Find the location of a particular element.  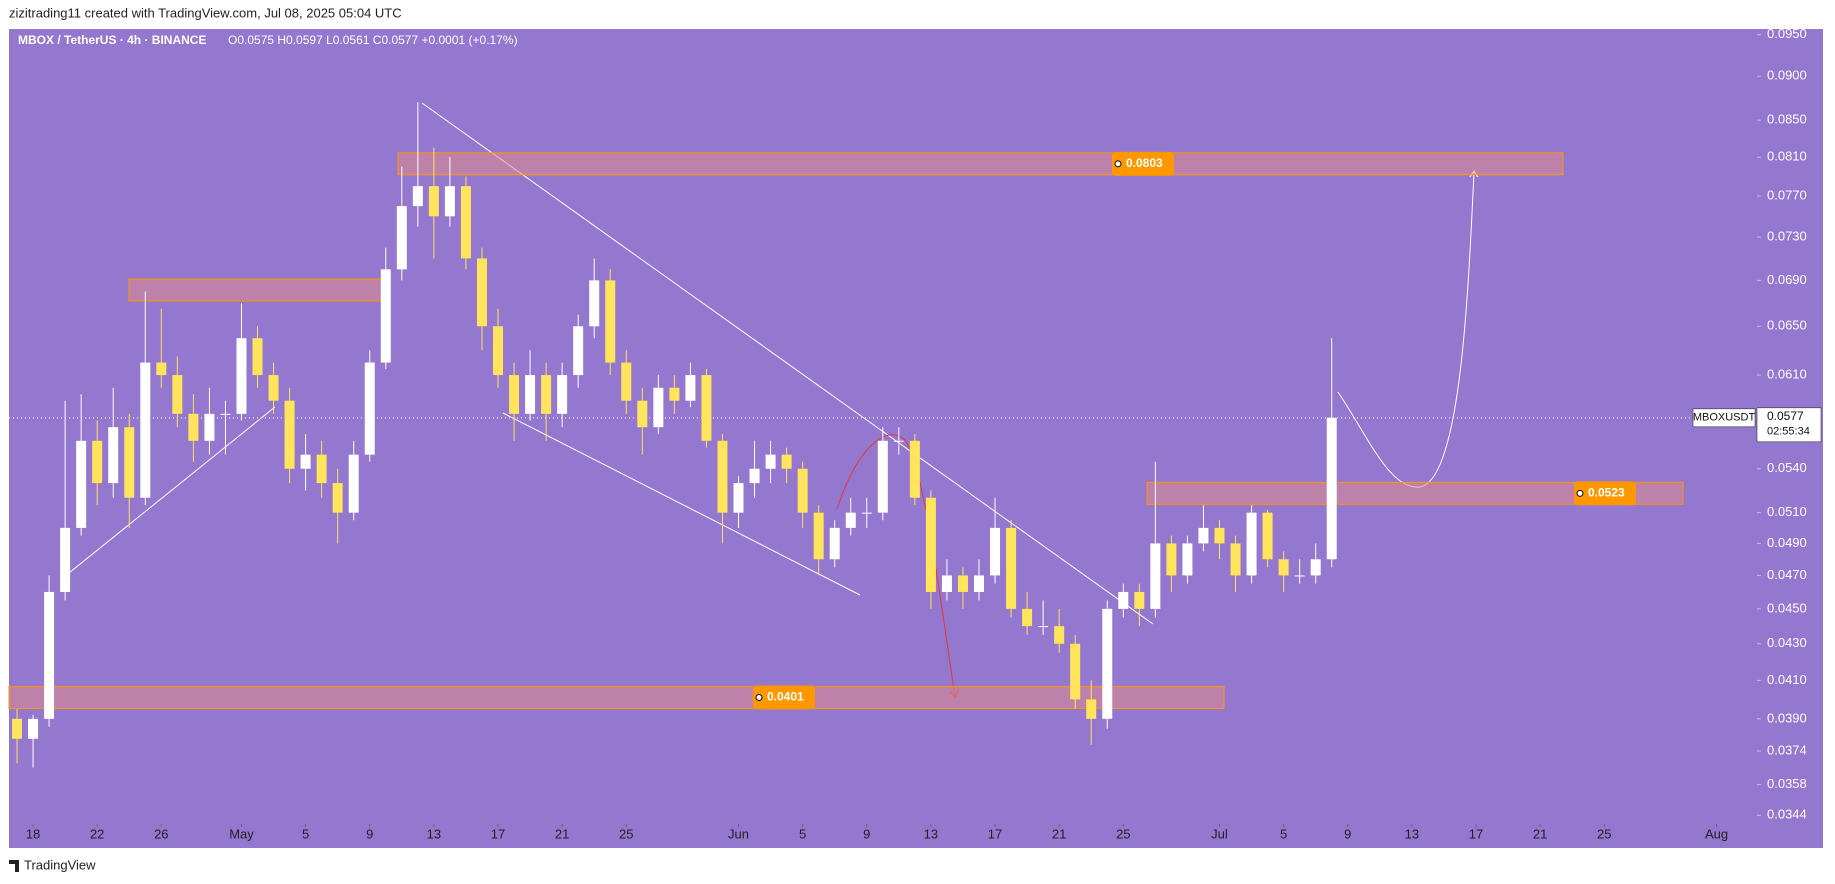

x-tick-label: 22 is located at coordinates (97, 833).